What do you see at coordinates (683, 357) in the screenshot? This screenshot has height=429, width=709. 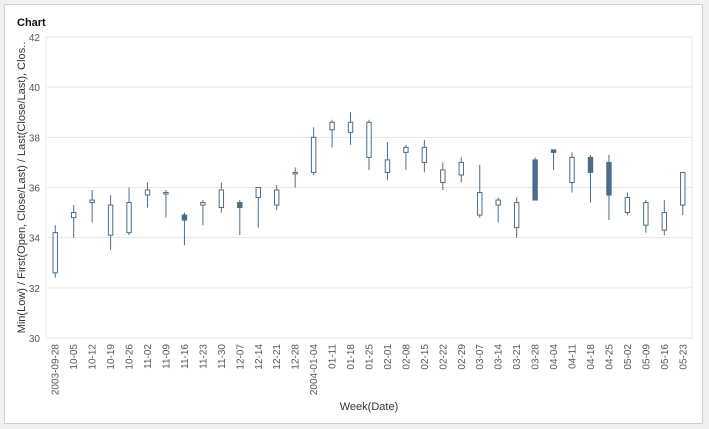 I see `x-tick-label: 05-23` at bounding box center [683, 357].